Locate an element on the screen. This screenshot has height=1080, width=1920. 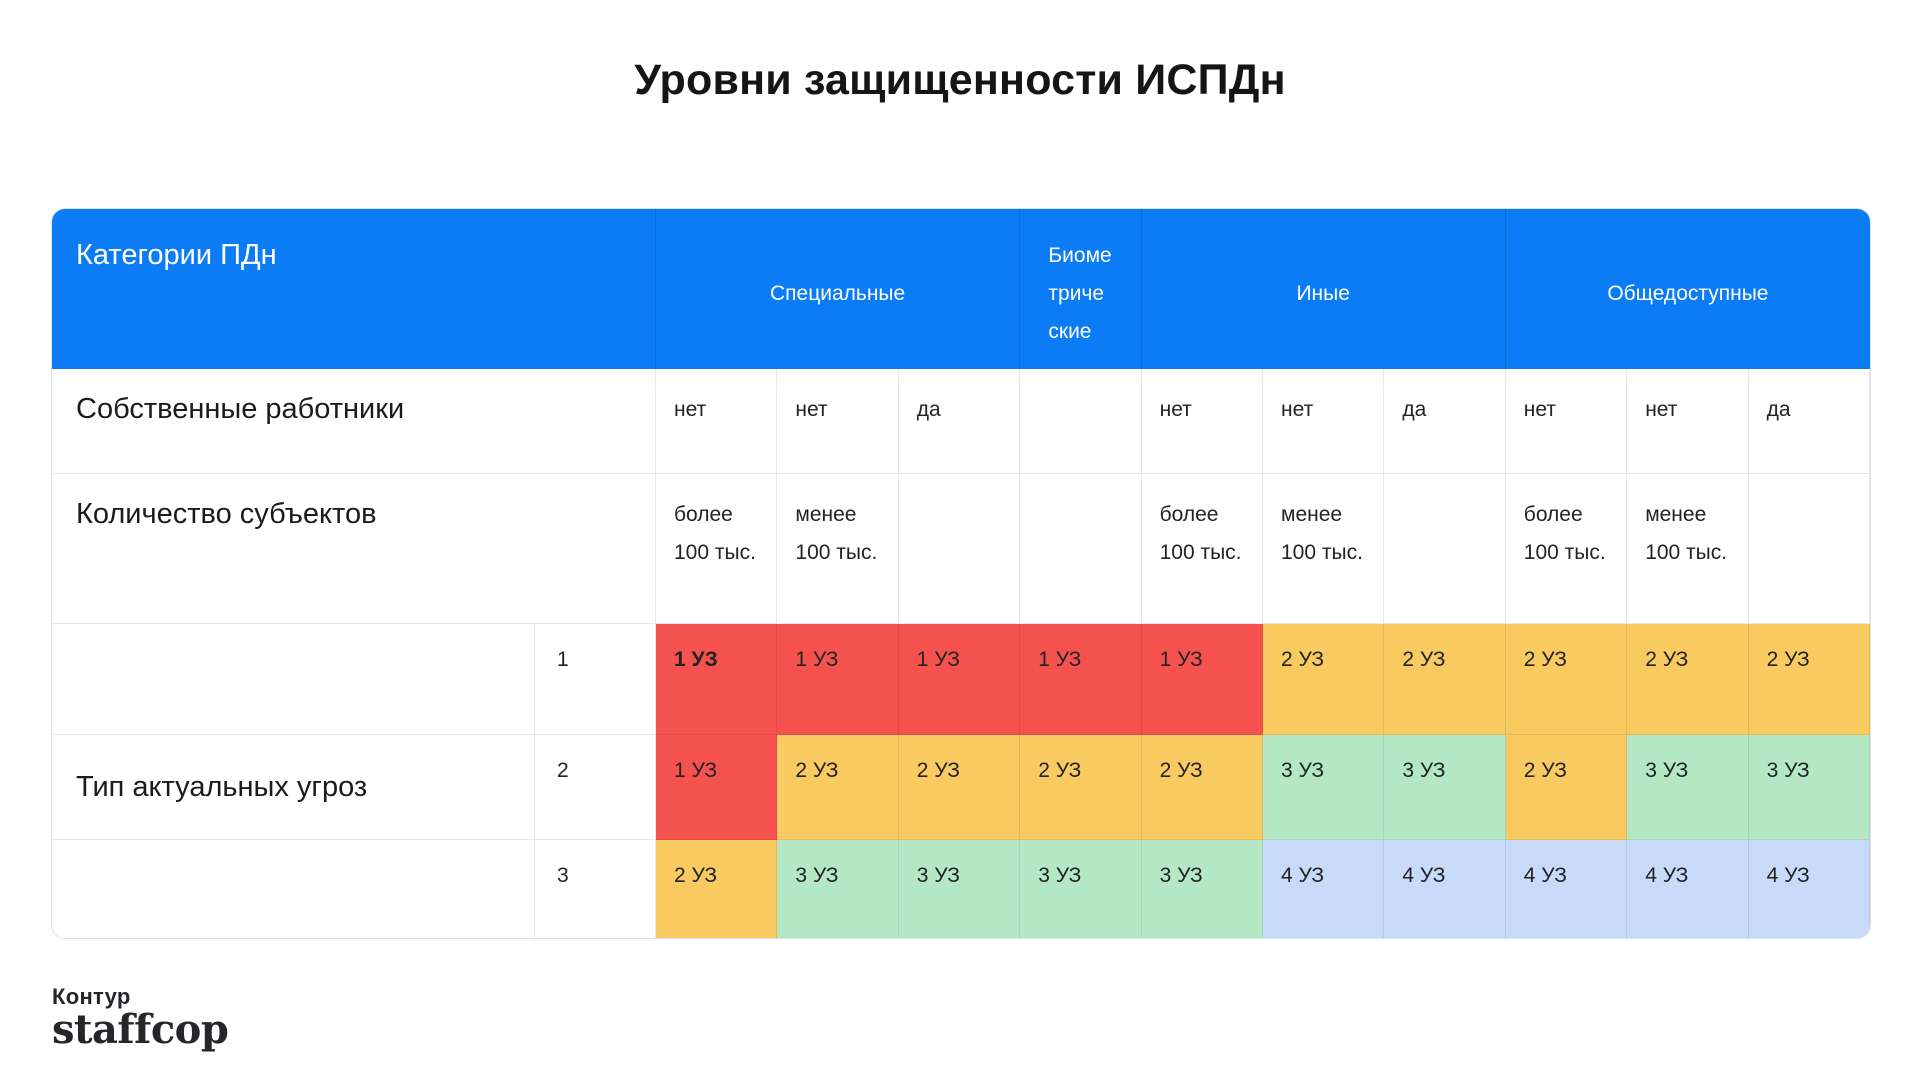
logo-kontur-text: Контур is located at coordinates (91, 996).